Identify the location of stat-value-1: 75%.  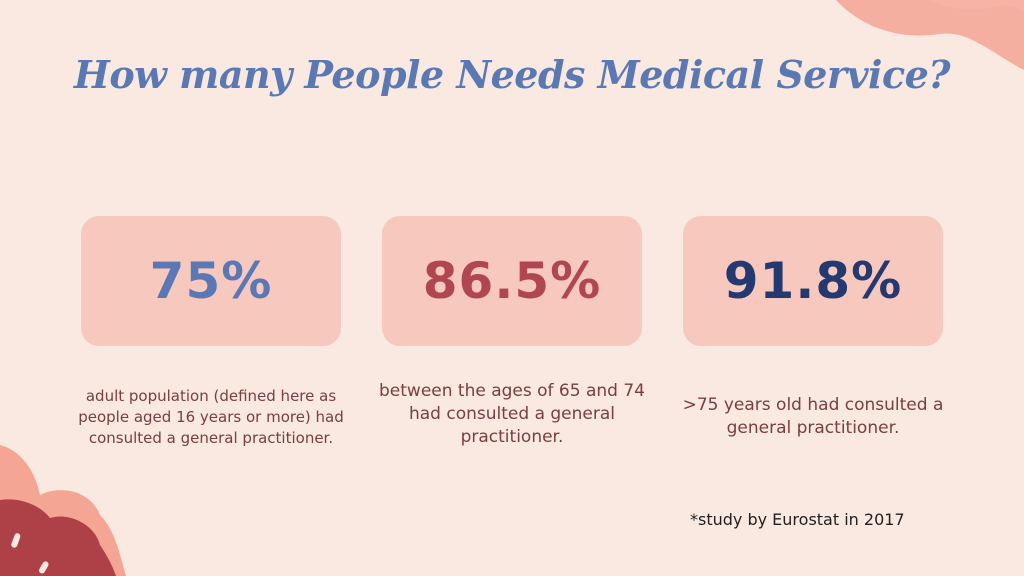
(211, 281).